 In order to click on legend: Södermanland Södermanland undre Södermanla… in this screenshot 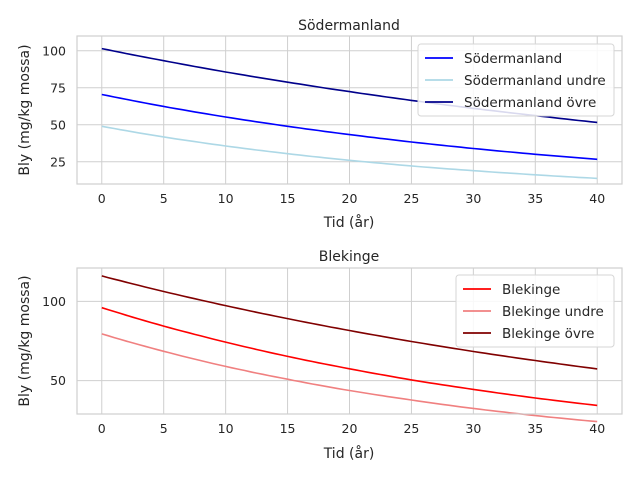, I will do `click(516, 80)`.